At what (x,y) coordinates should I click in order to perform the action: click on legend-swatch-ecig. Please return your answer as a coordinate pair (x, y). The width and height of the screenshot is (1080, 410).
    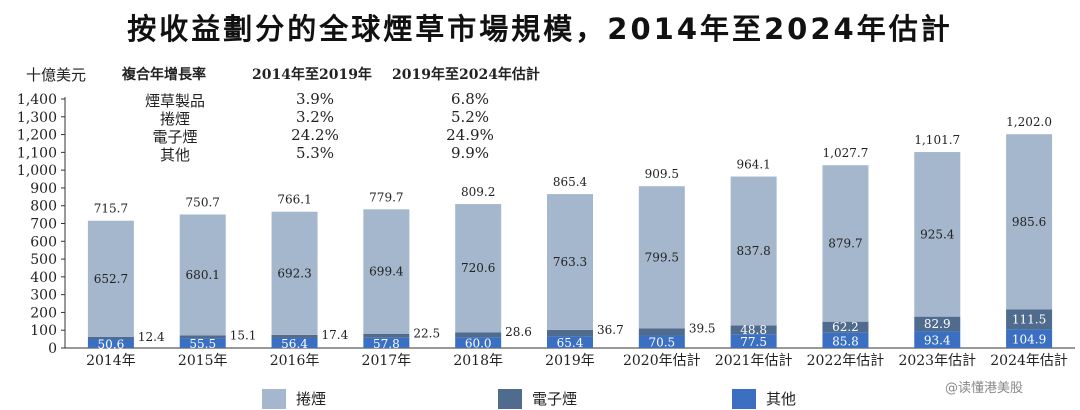
    Looking at the image, I should click on (510, 398).